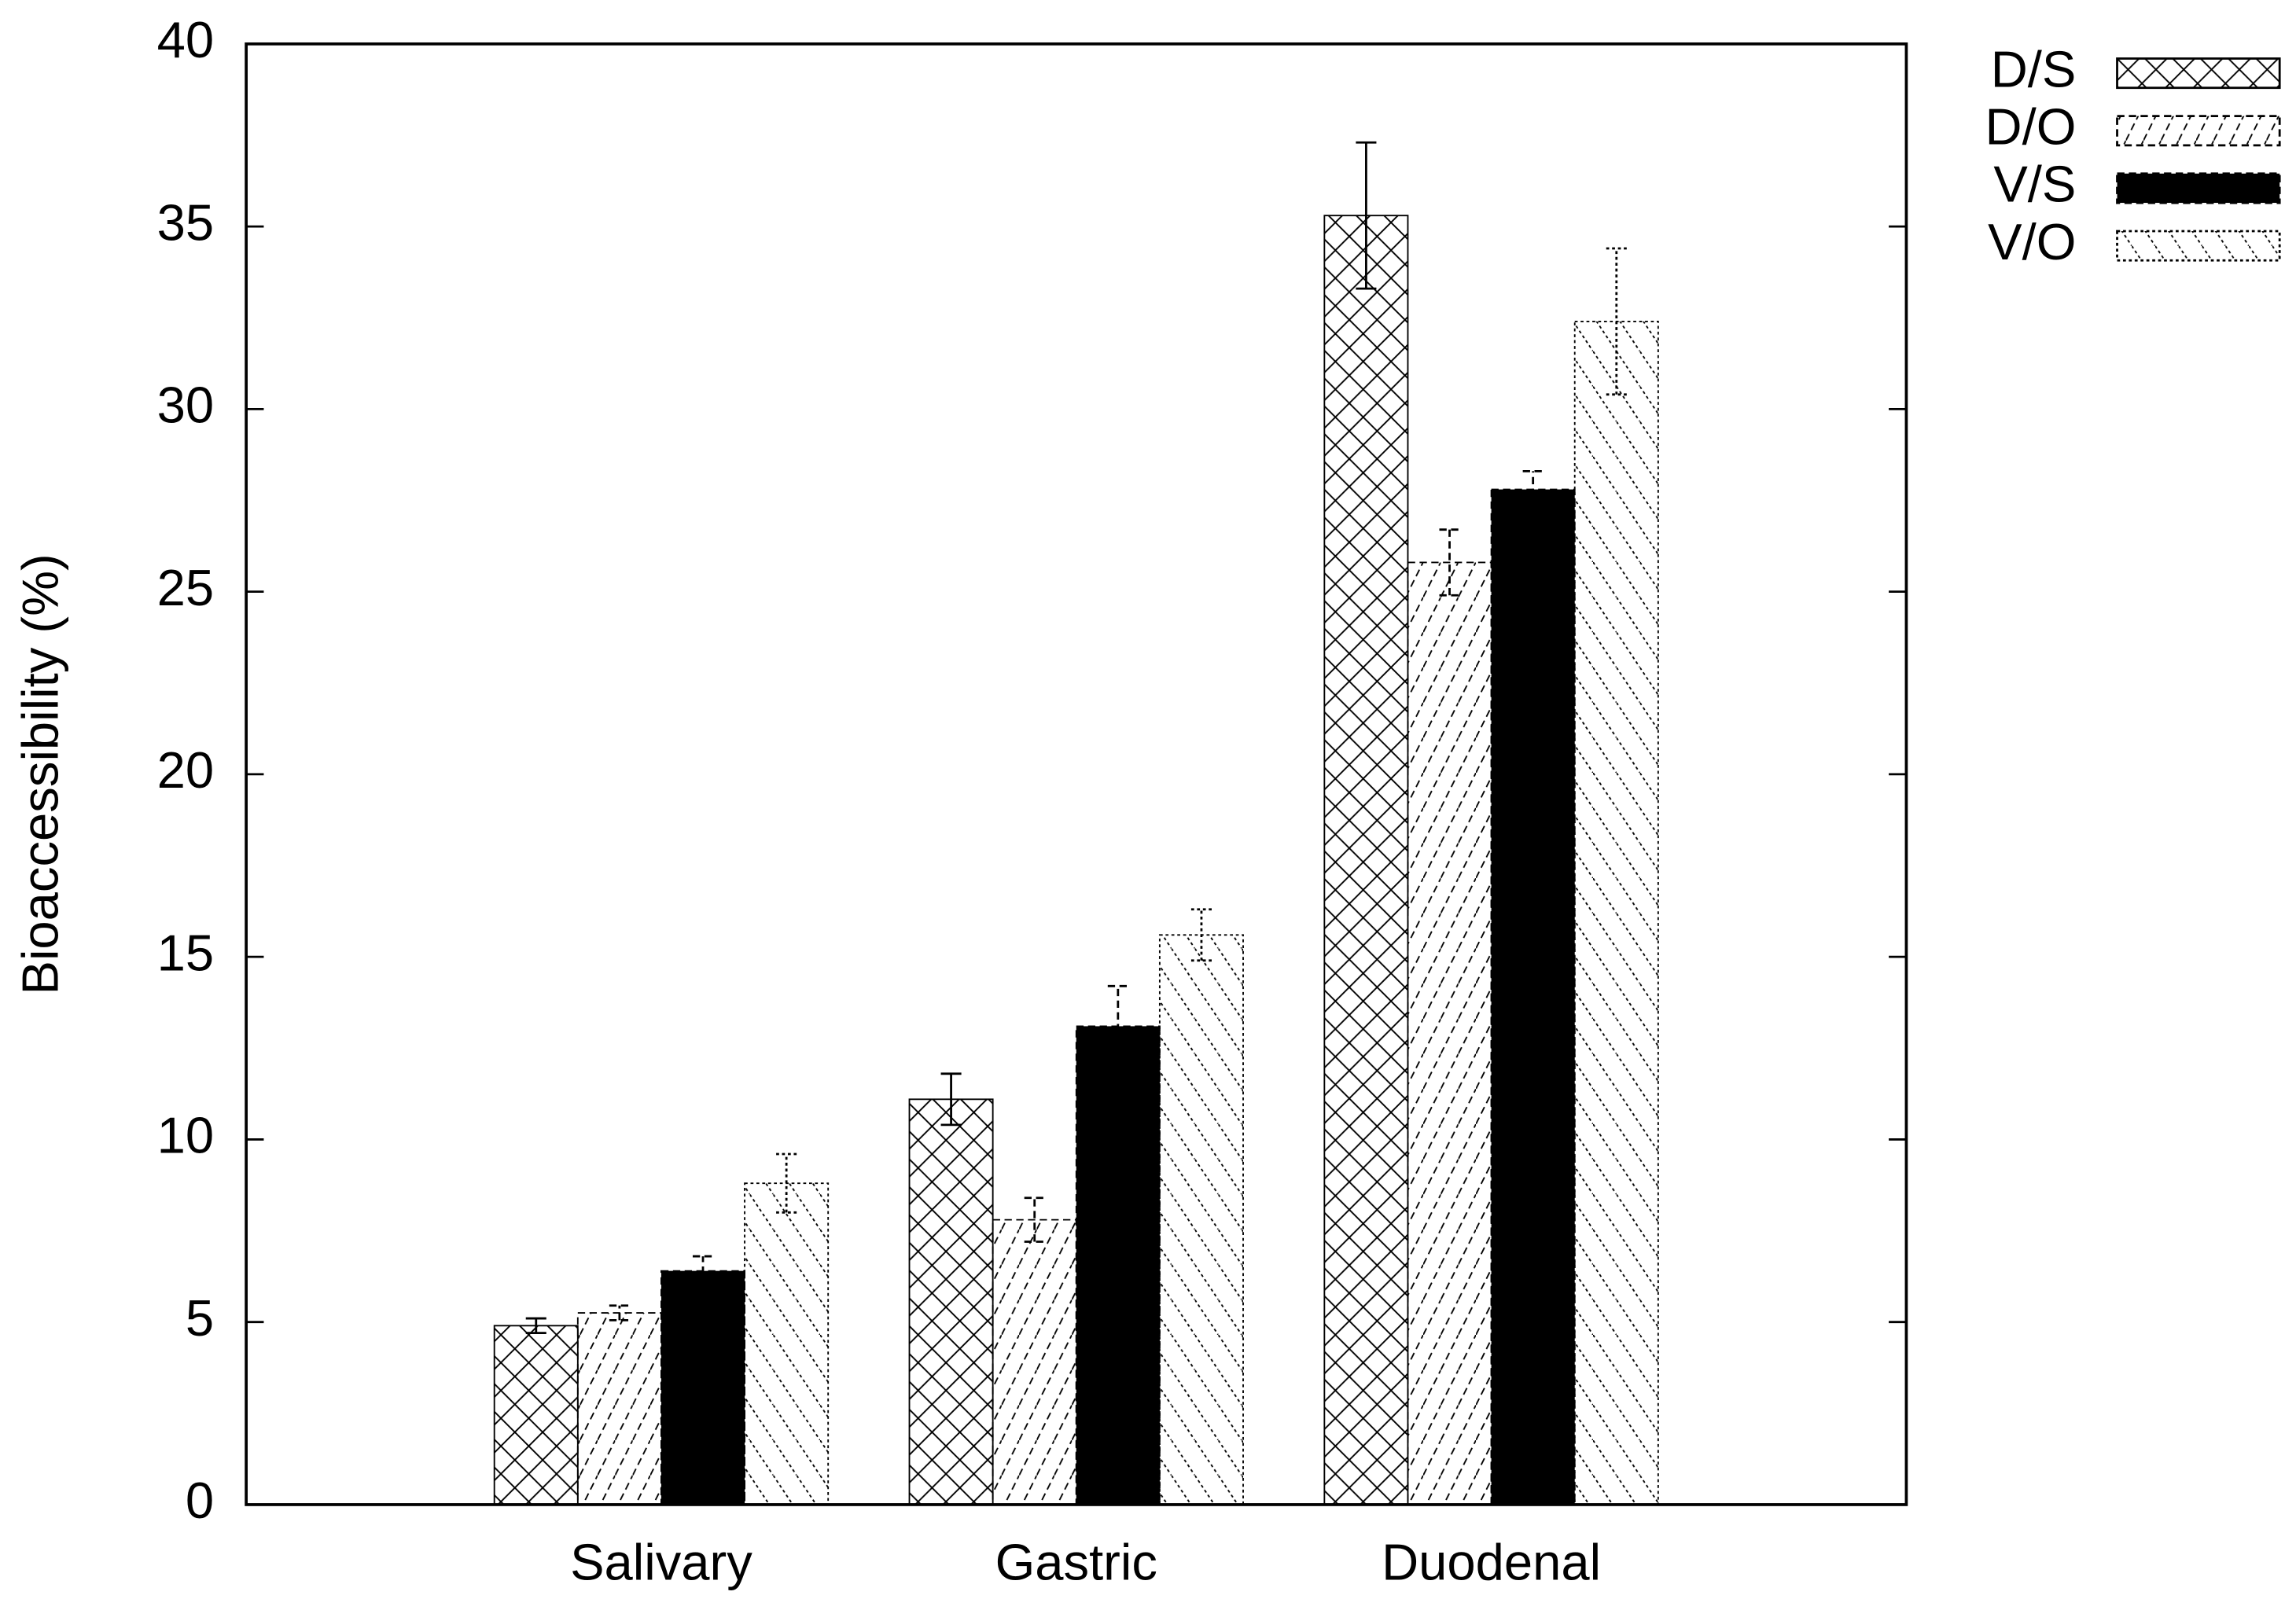 The image size is (2296, 1610). I want to click on x-tick-label: Gastric, so click(1076, 1561).